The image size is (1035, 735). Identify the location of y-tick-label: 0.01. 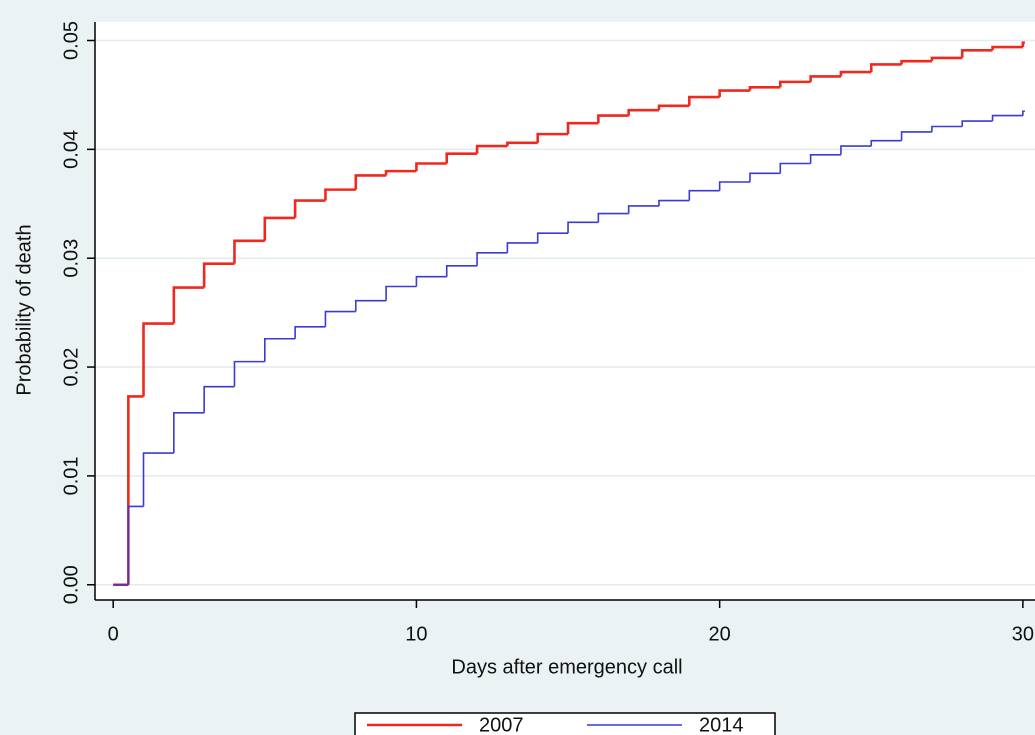
(71, 475).